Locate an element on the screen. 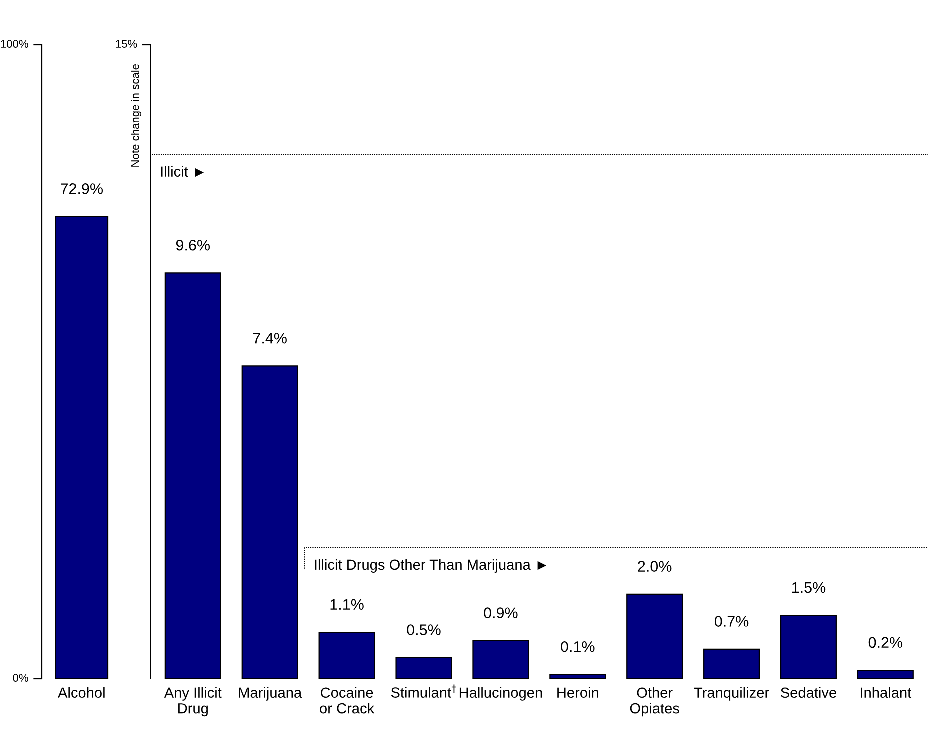 The height and width of the screenshot is (733, 928). data-label: 0.7% is located at coordinates (731, 621).